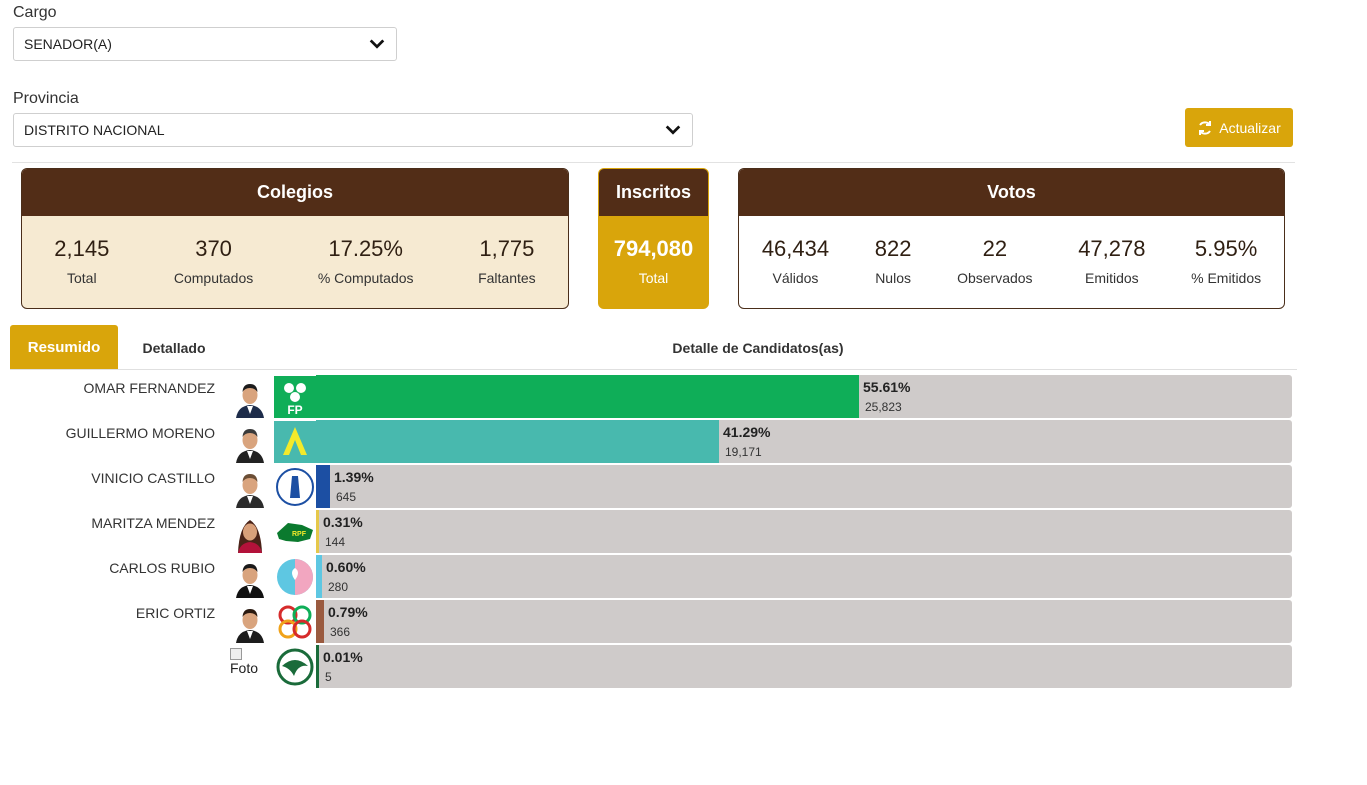 This screenshot has width=1367, height=785. What do you see at coordinates (205, 44) in the screenshot?
I see `cargo-select: SENADOR(A)` at bounding box center [205, 44].